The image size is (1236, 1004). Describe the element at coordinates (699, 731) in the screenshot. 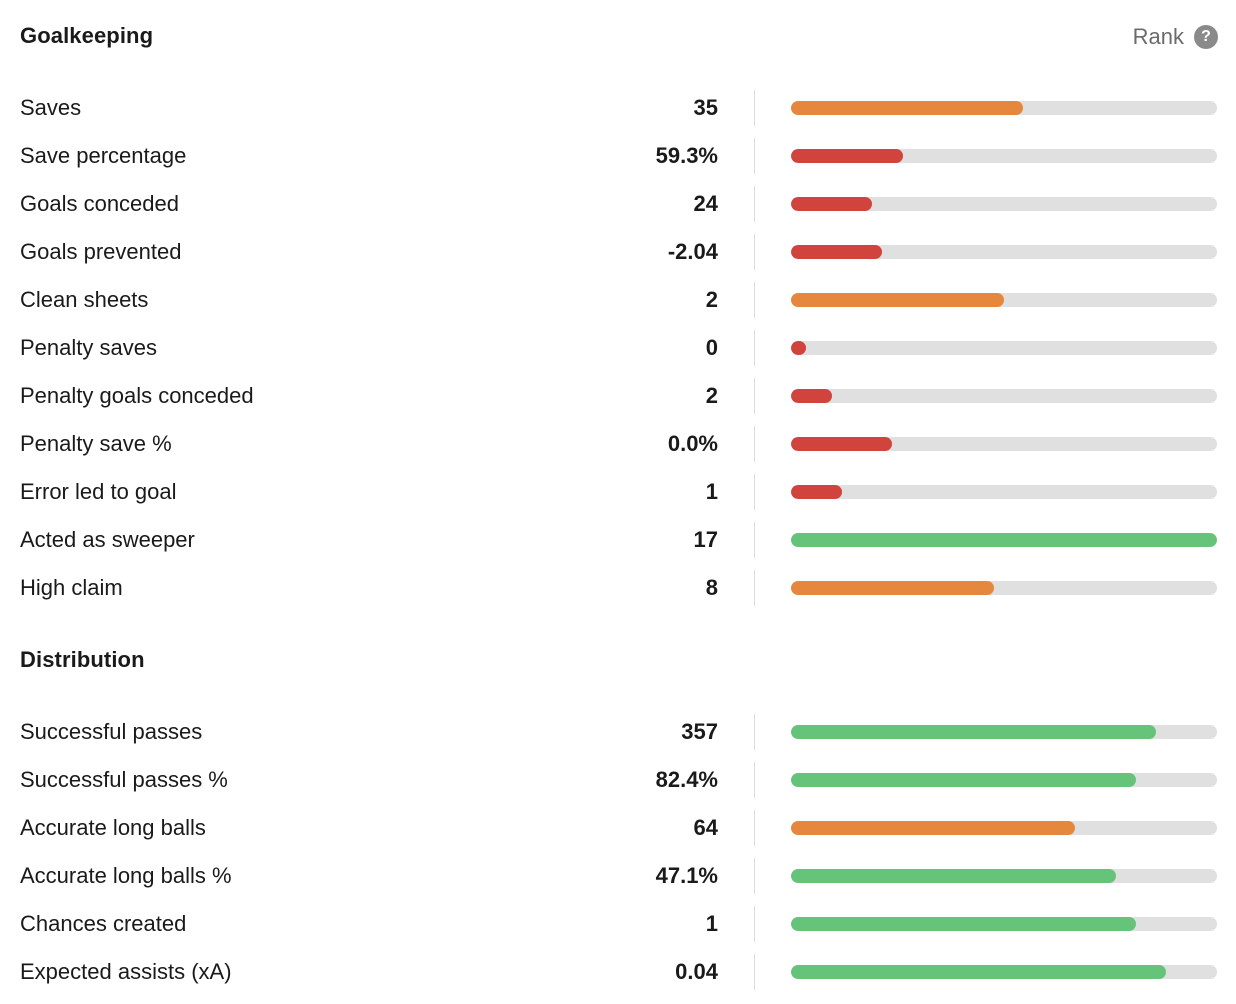

I see `stat-value: 357` at that location.